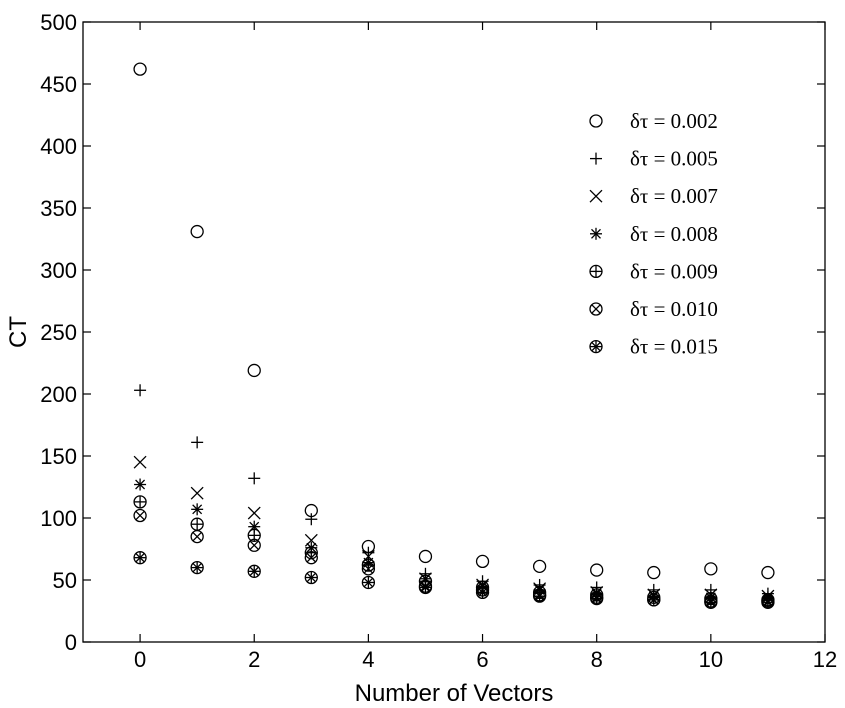 Image resolution: width=845 pixels, height=708 pixels. Describe the element at coordinates (482, 659) in the screenshot. I see `x-tick-label: 6` at that location.